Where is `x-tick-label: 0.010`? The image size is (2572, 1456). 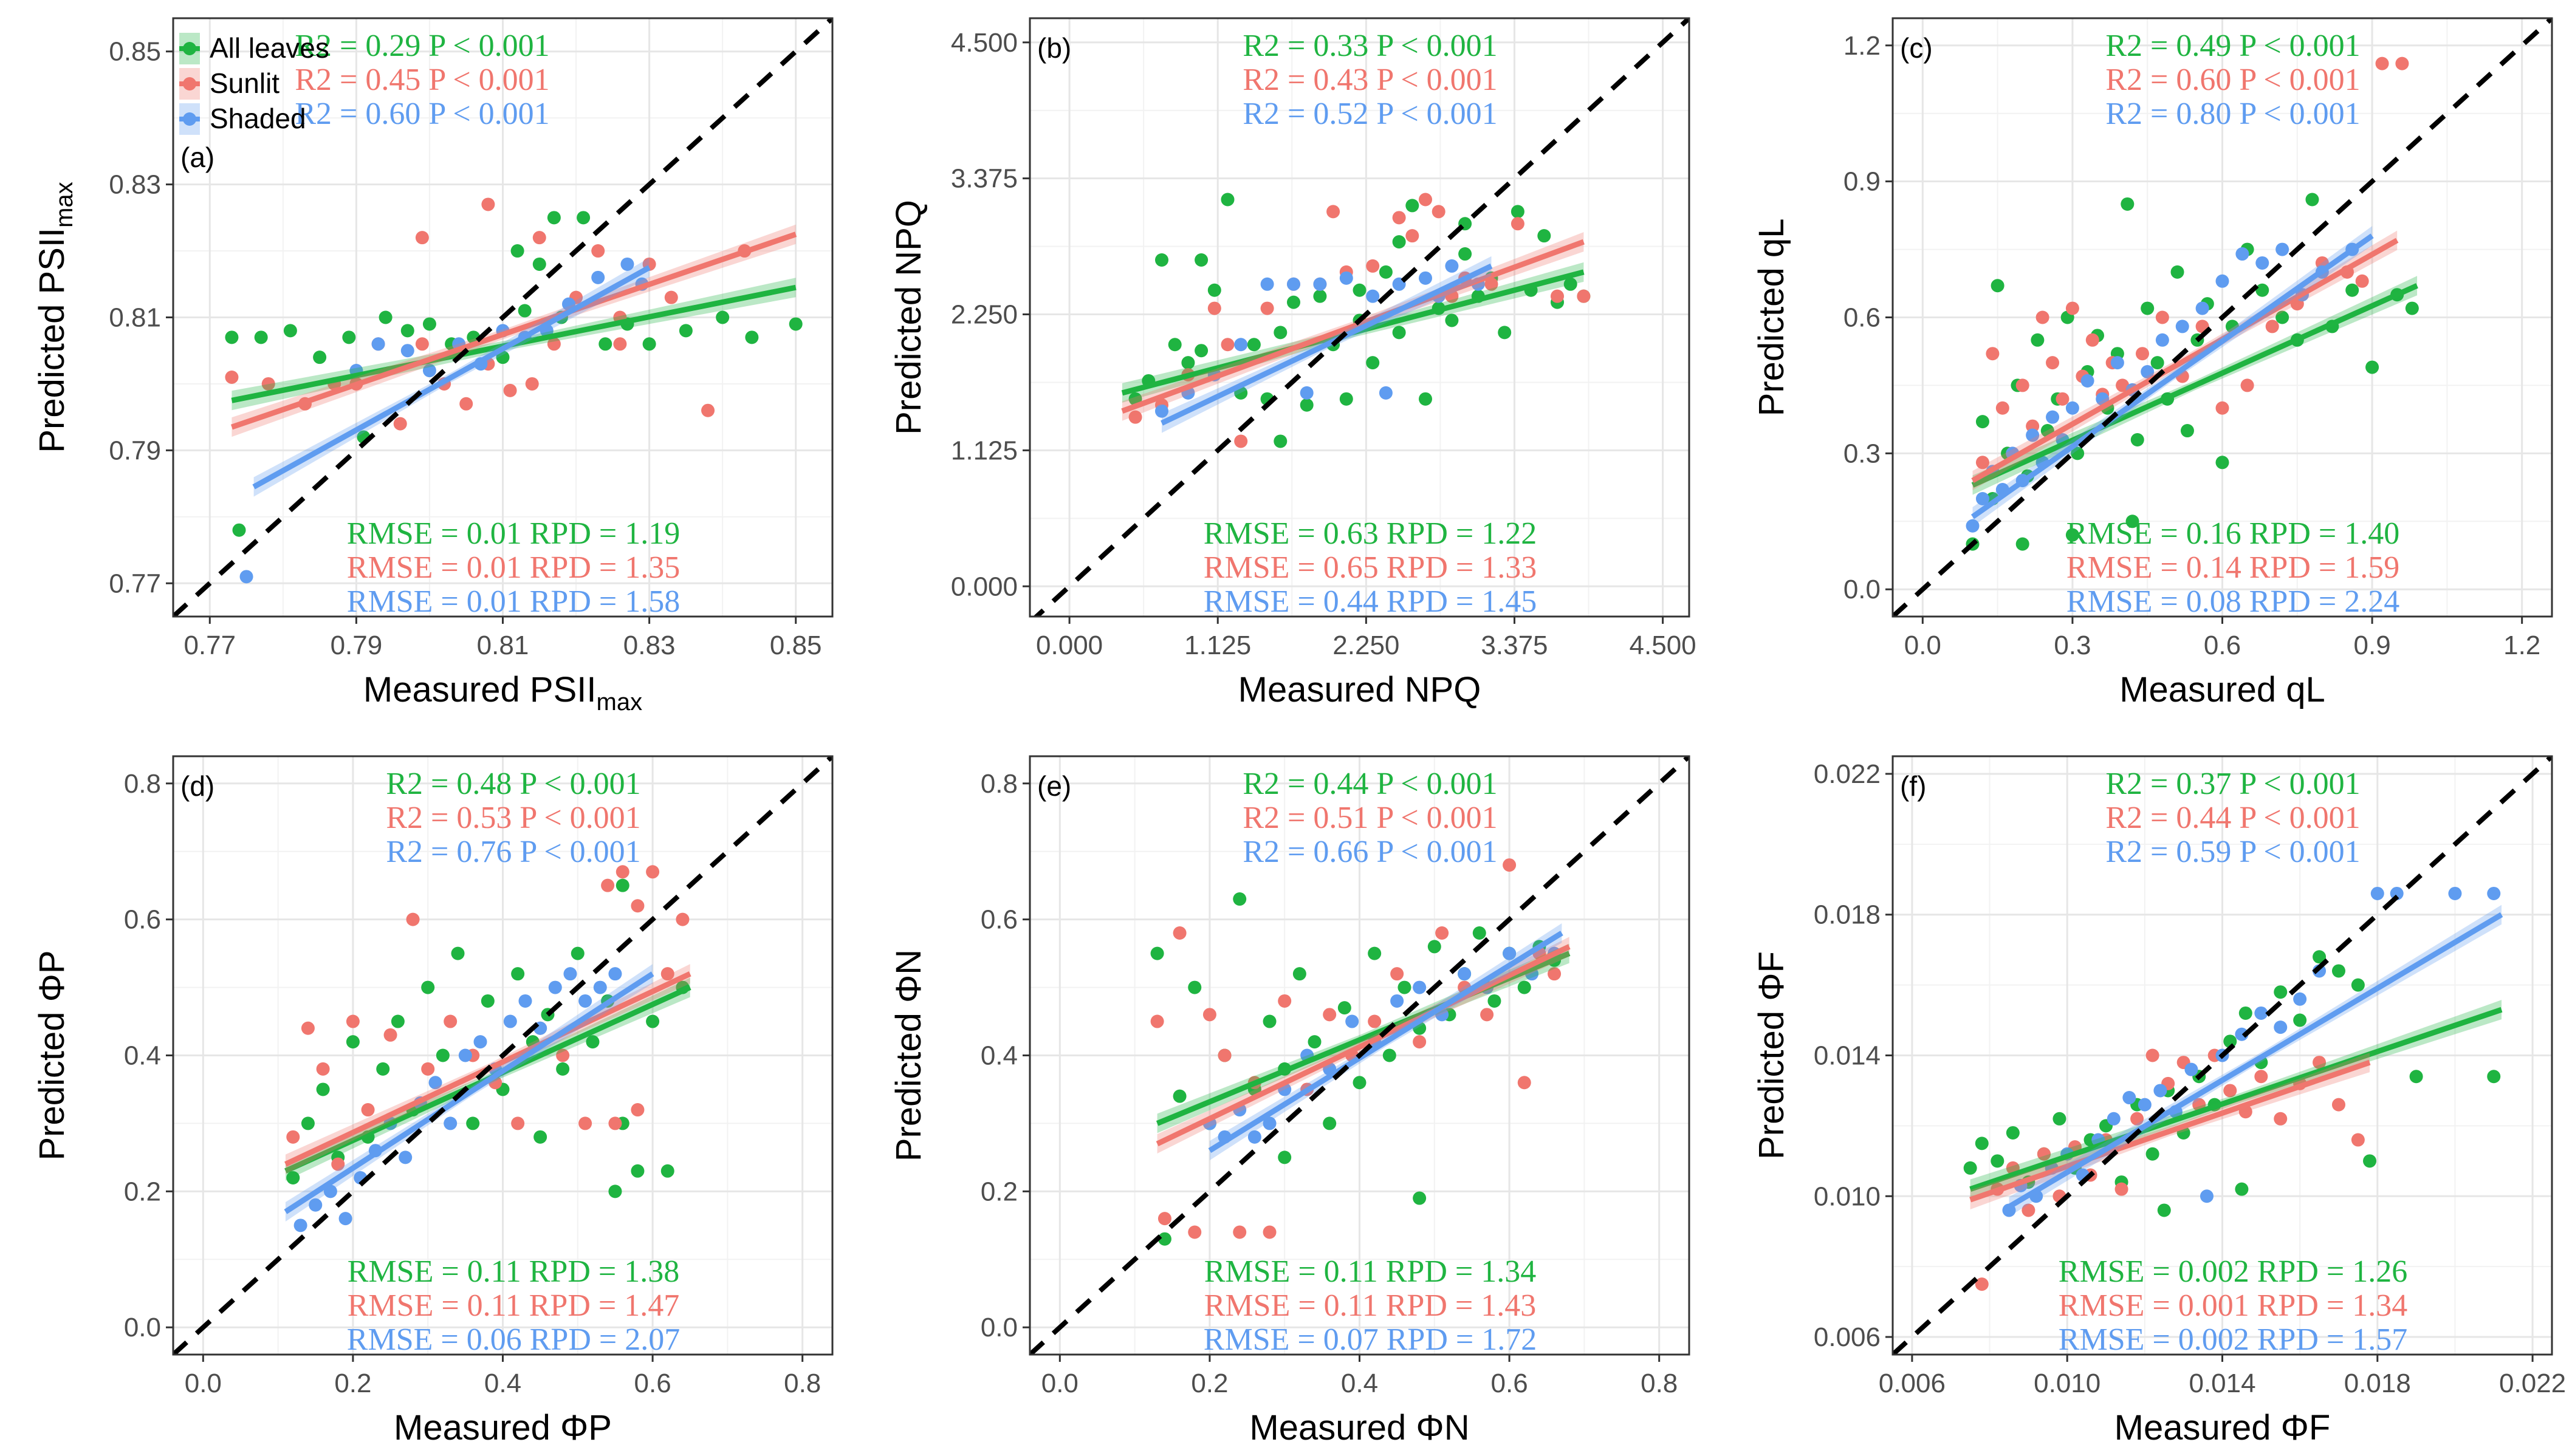
x-tick-label: 0.010 is located at coordinates (2067, 1383).